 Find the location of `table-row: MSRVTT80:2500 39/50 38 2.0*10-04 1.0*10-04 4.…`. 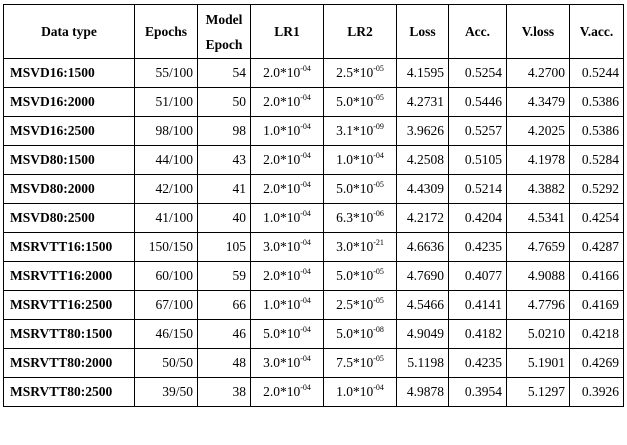

table-row: MSRVTT80:2500 39/50 38 2.0*10-04 1.0*10-04 4.… is located at coordinates (313, 392).